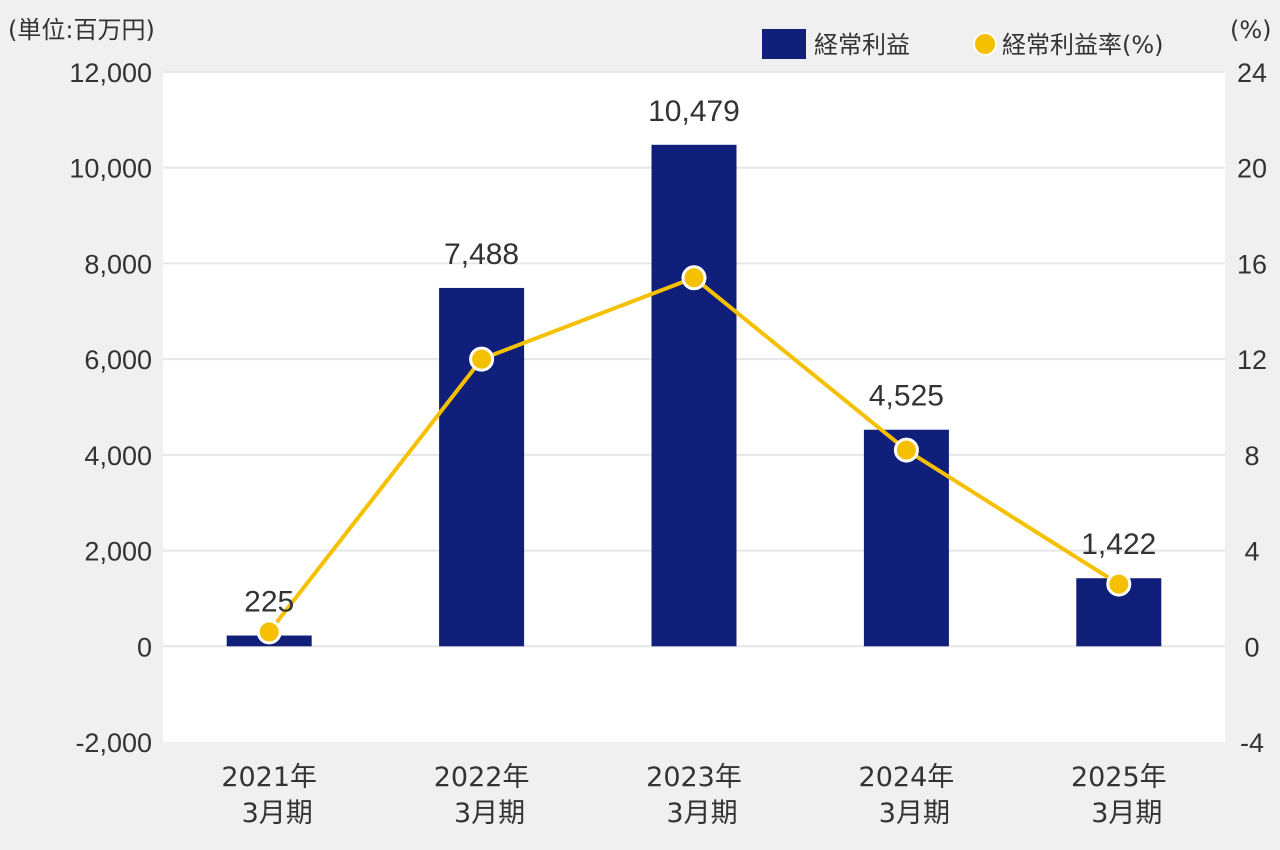 The width and height of the screenshot is (1280, 850). What do you see at coordinates (118, 552) in the screenshot?
I see `left-axis-tick-label: 2,000` at bounding box center [118, 552].